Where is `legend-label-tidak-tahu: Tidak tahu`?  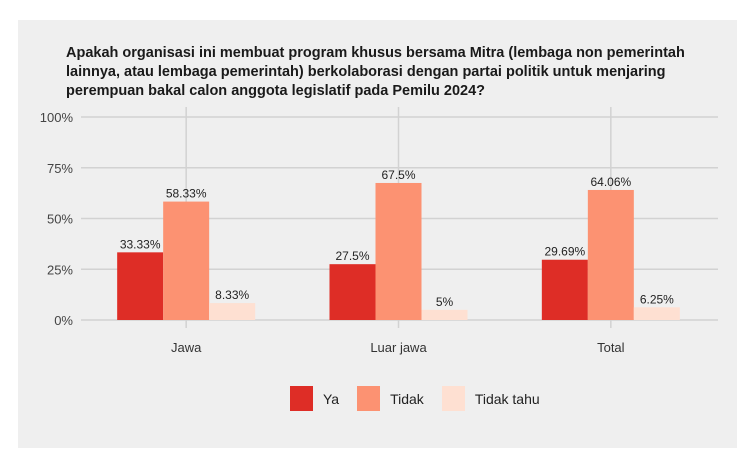 legend-label-tidak-tahu: Tidak tahu is located at coordinates (507, 398).